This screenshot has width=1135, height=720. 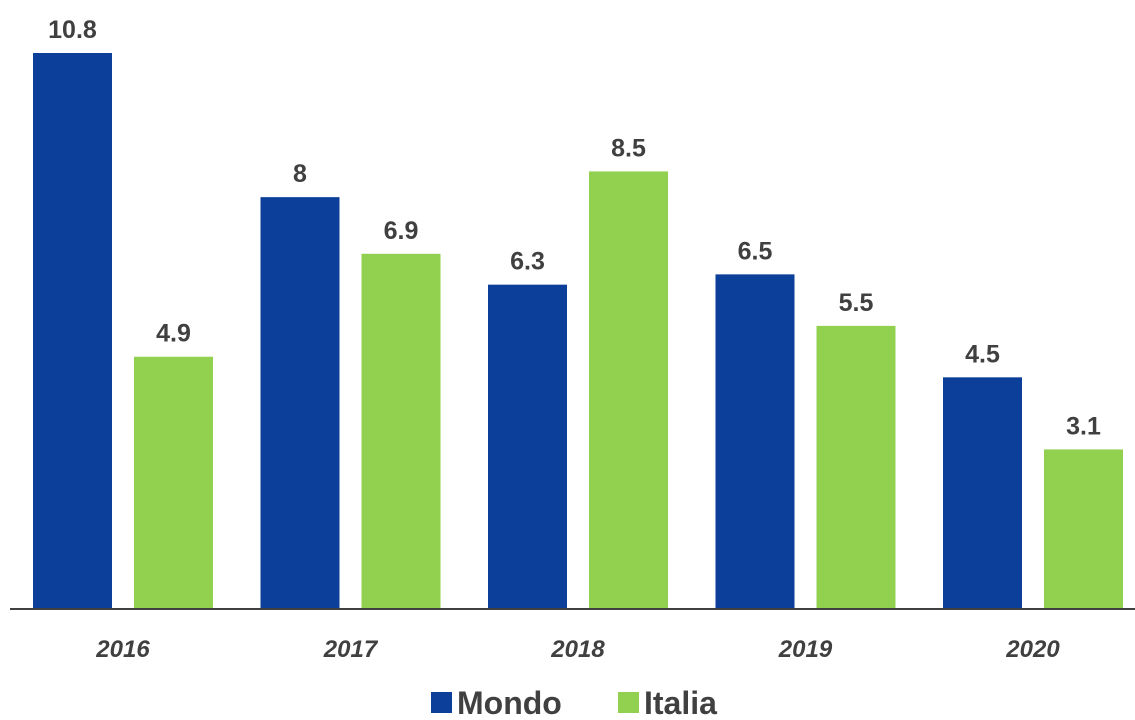 What do you see at coordinates (755, 251) in the screenshot?
I see `data-label-mondo-2019: 6.5` at bounding box center [755, 251].